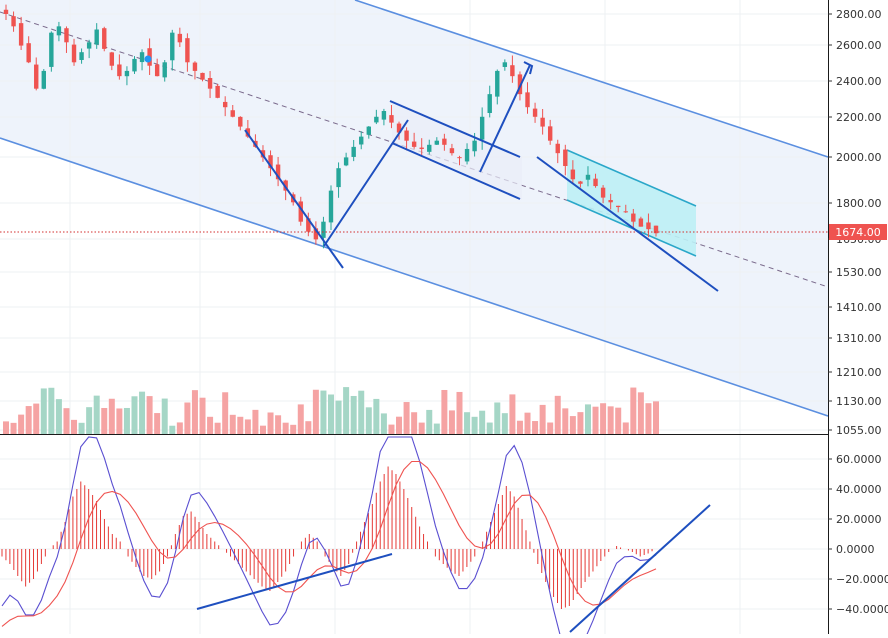 This screenshot has width=888, height=638. I want to click on price-tick-label: 1310.00, so click(859, 338).